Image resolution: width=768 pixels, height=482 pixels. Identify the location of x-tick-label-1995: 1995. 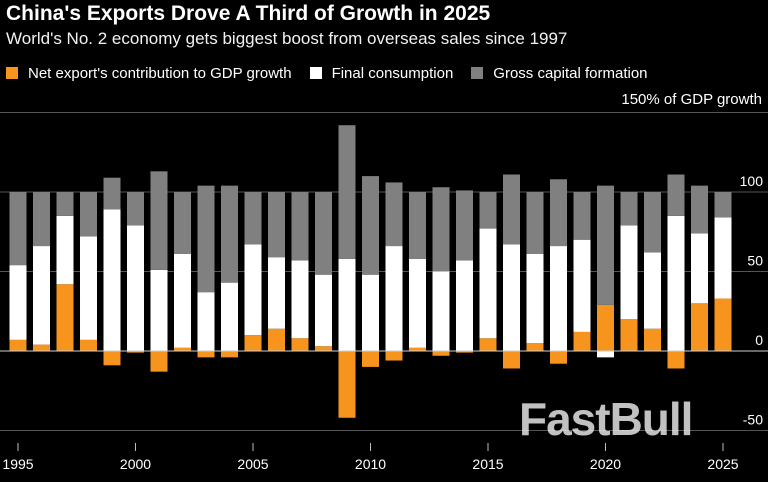
(17, 464).